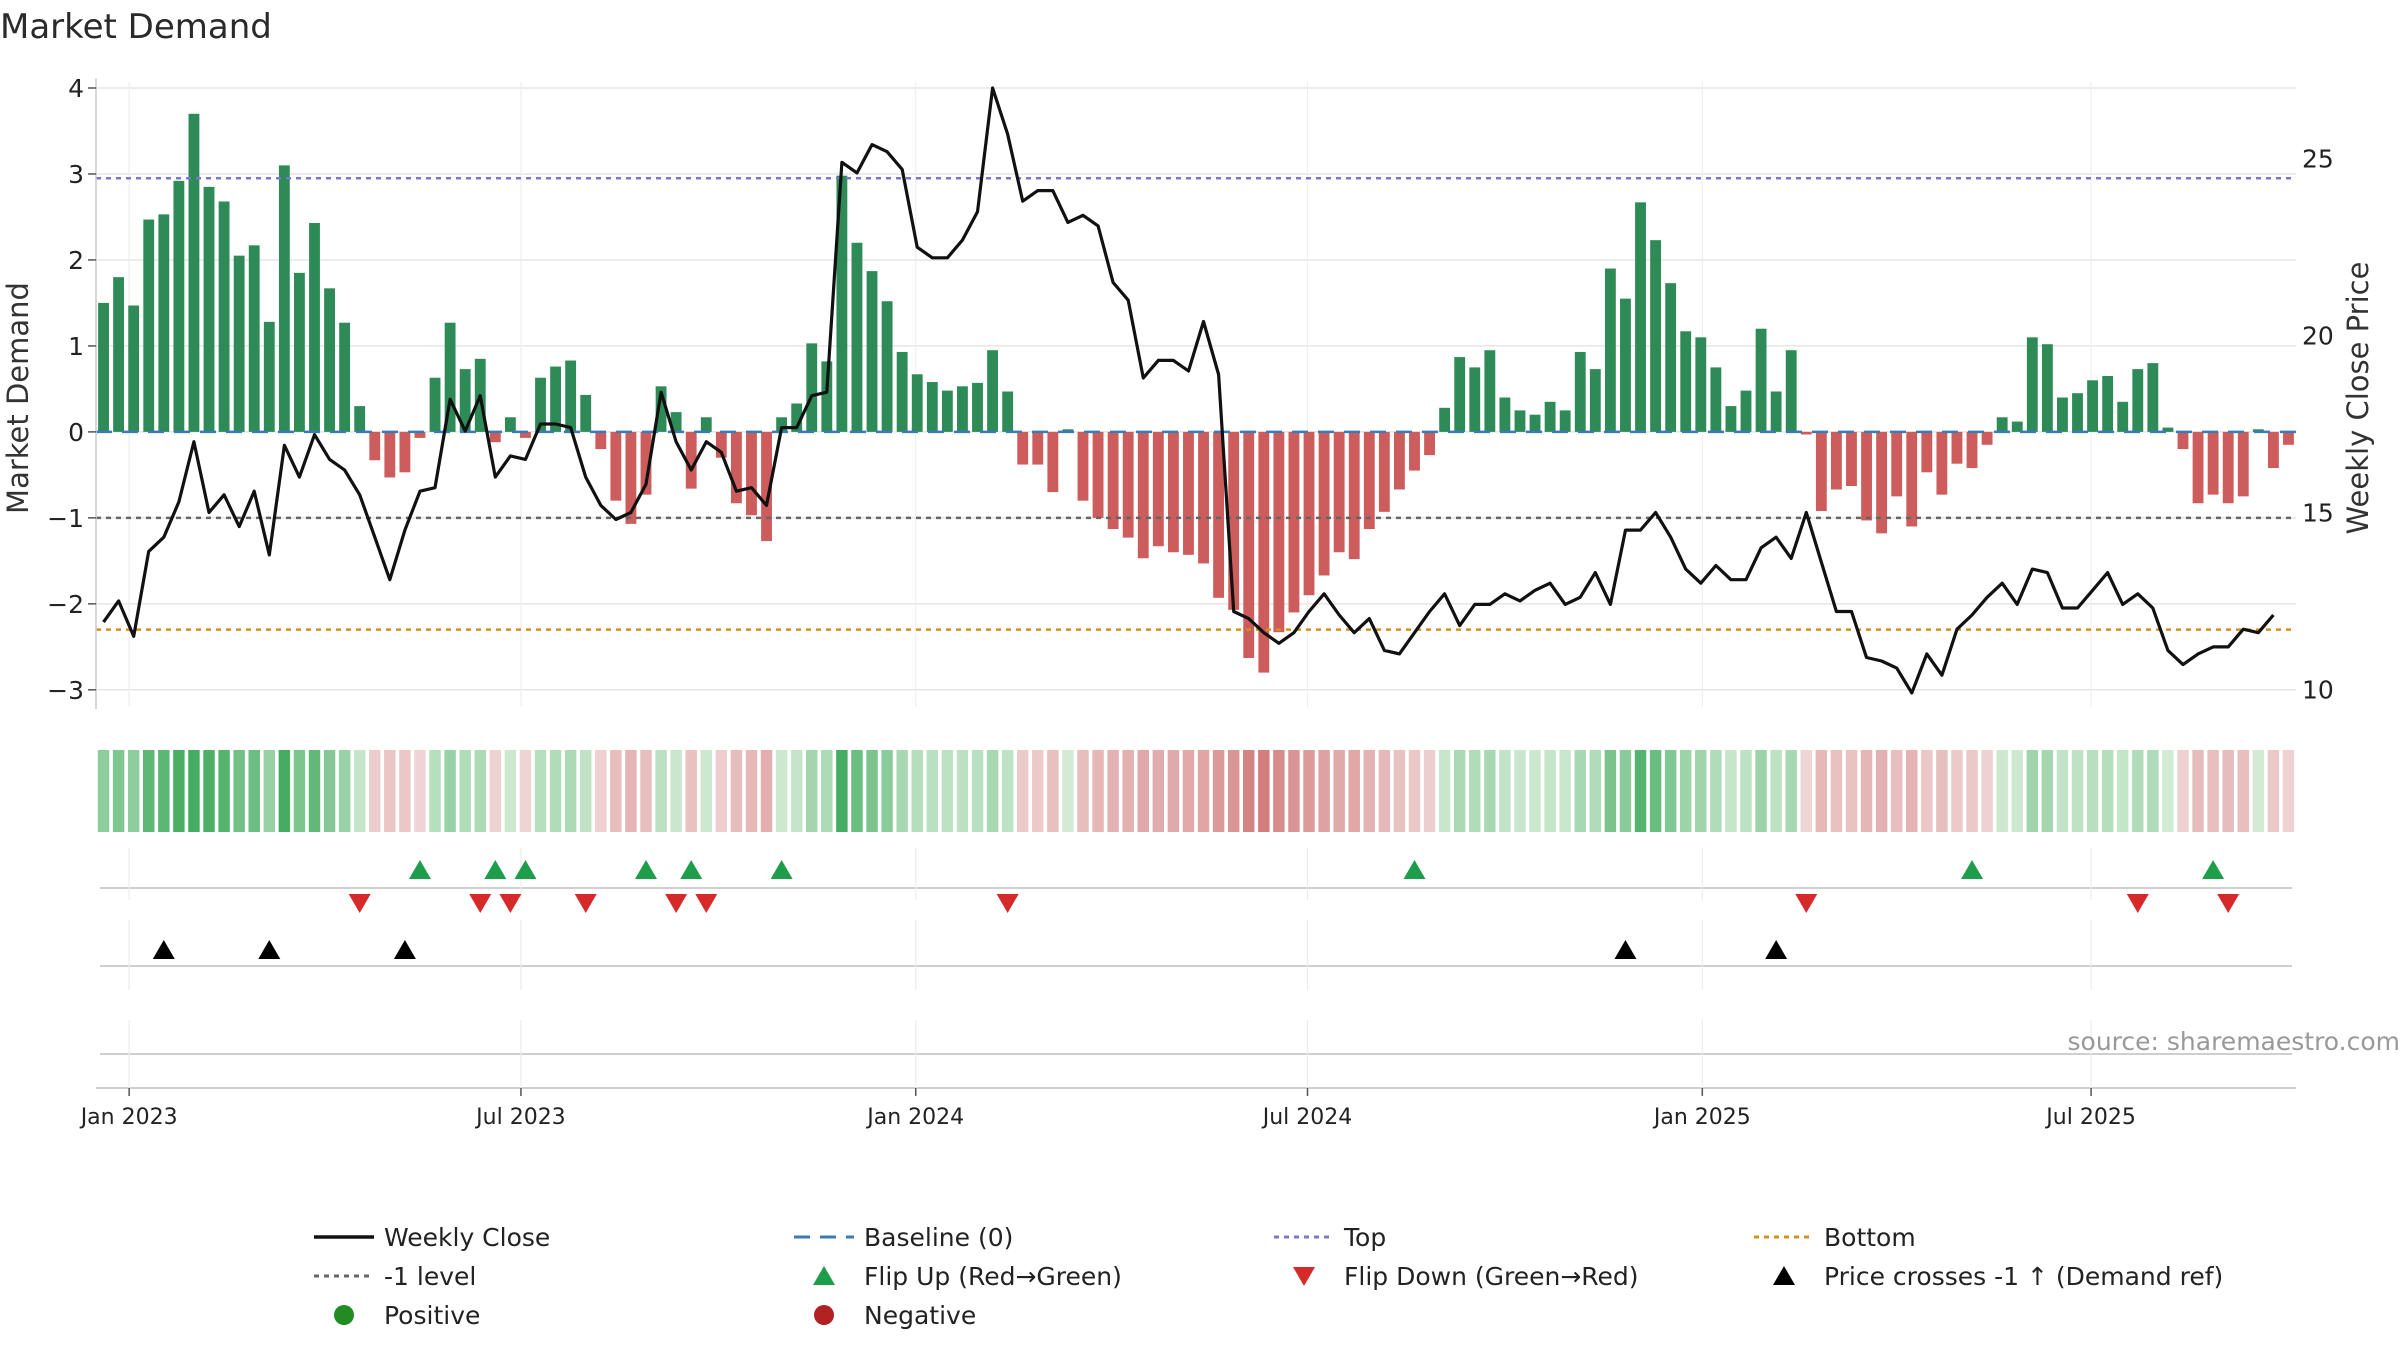  Describe the element at coordinates (65, 604) in the screenshot. I see `y-tick-label-left: −2` at that location.